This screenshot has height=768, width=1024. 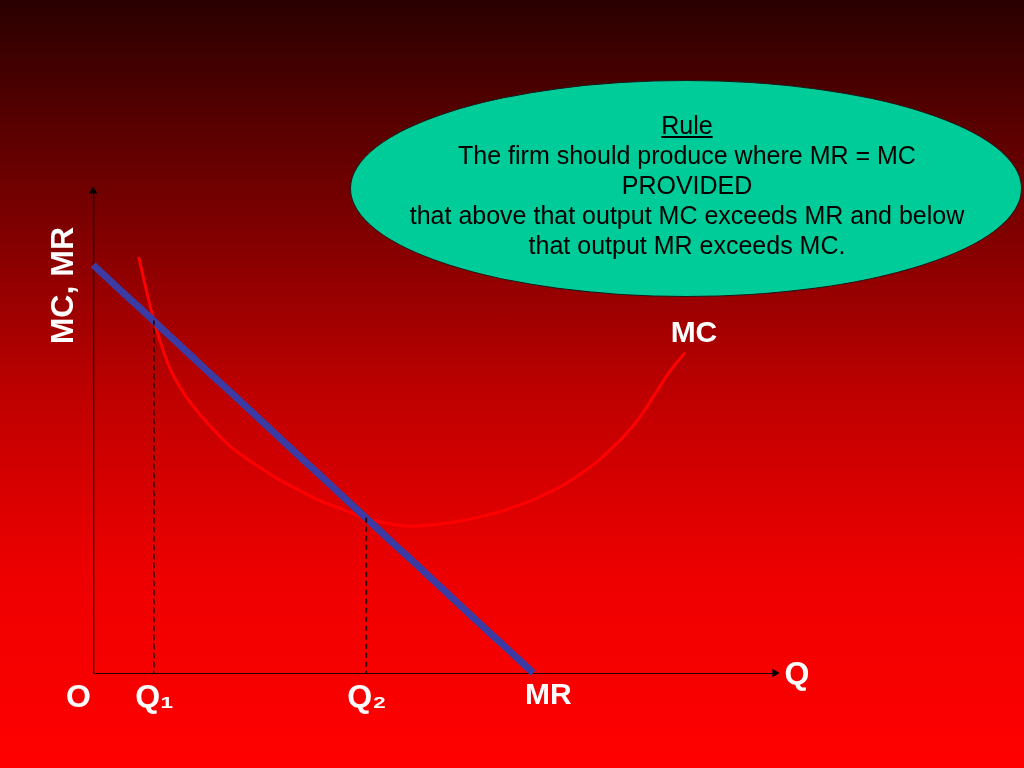 What do you see at coordinates (694, 331) in the screenshot?
I see `series-label: MC` at bounding box center [694, 331].